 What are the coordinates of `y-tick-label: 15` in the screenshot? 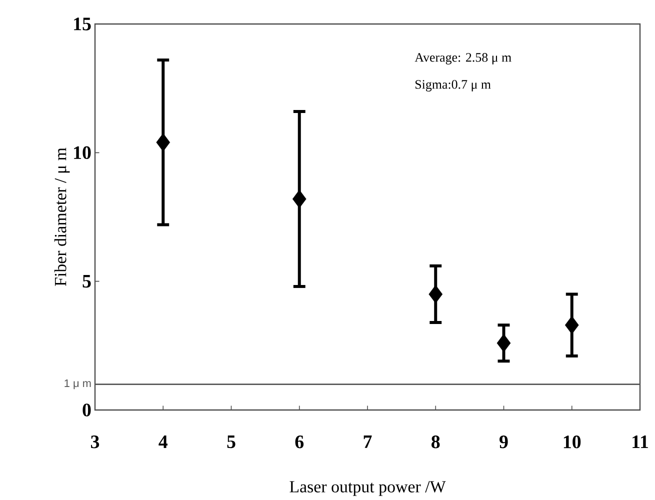 It's located at (82, 24).